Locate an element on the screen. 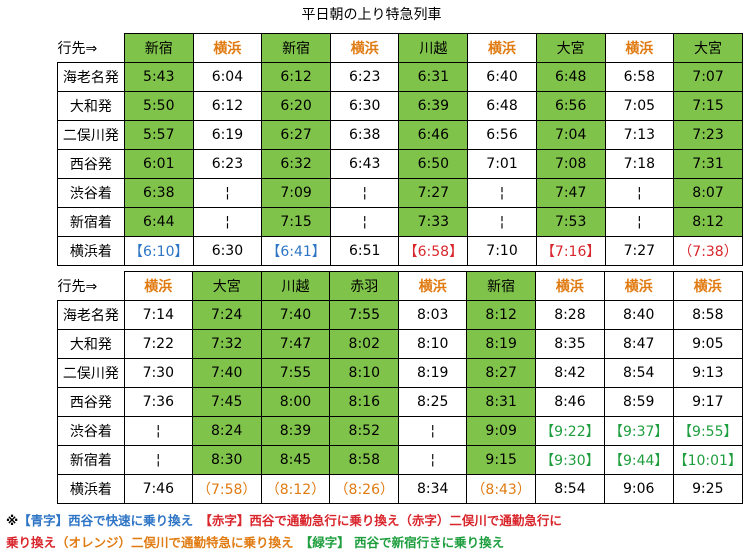 The height and width of the screenshot is (557, 743). note-segment: 【赤字】西谷で通勤急行に乗り換え（赤字）二俣川で通勤急行に is located at coordinates (377, 520).